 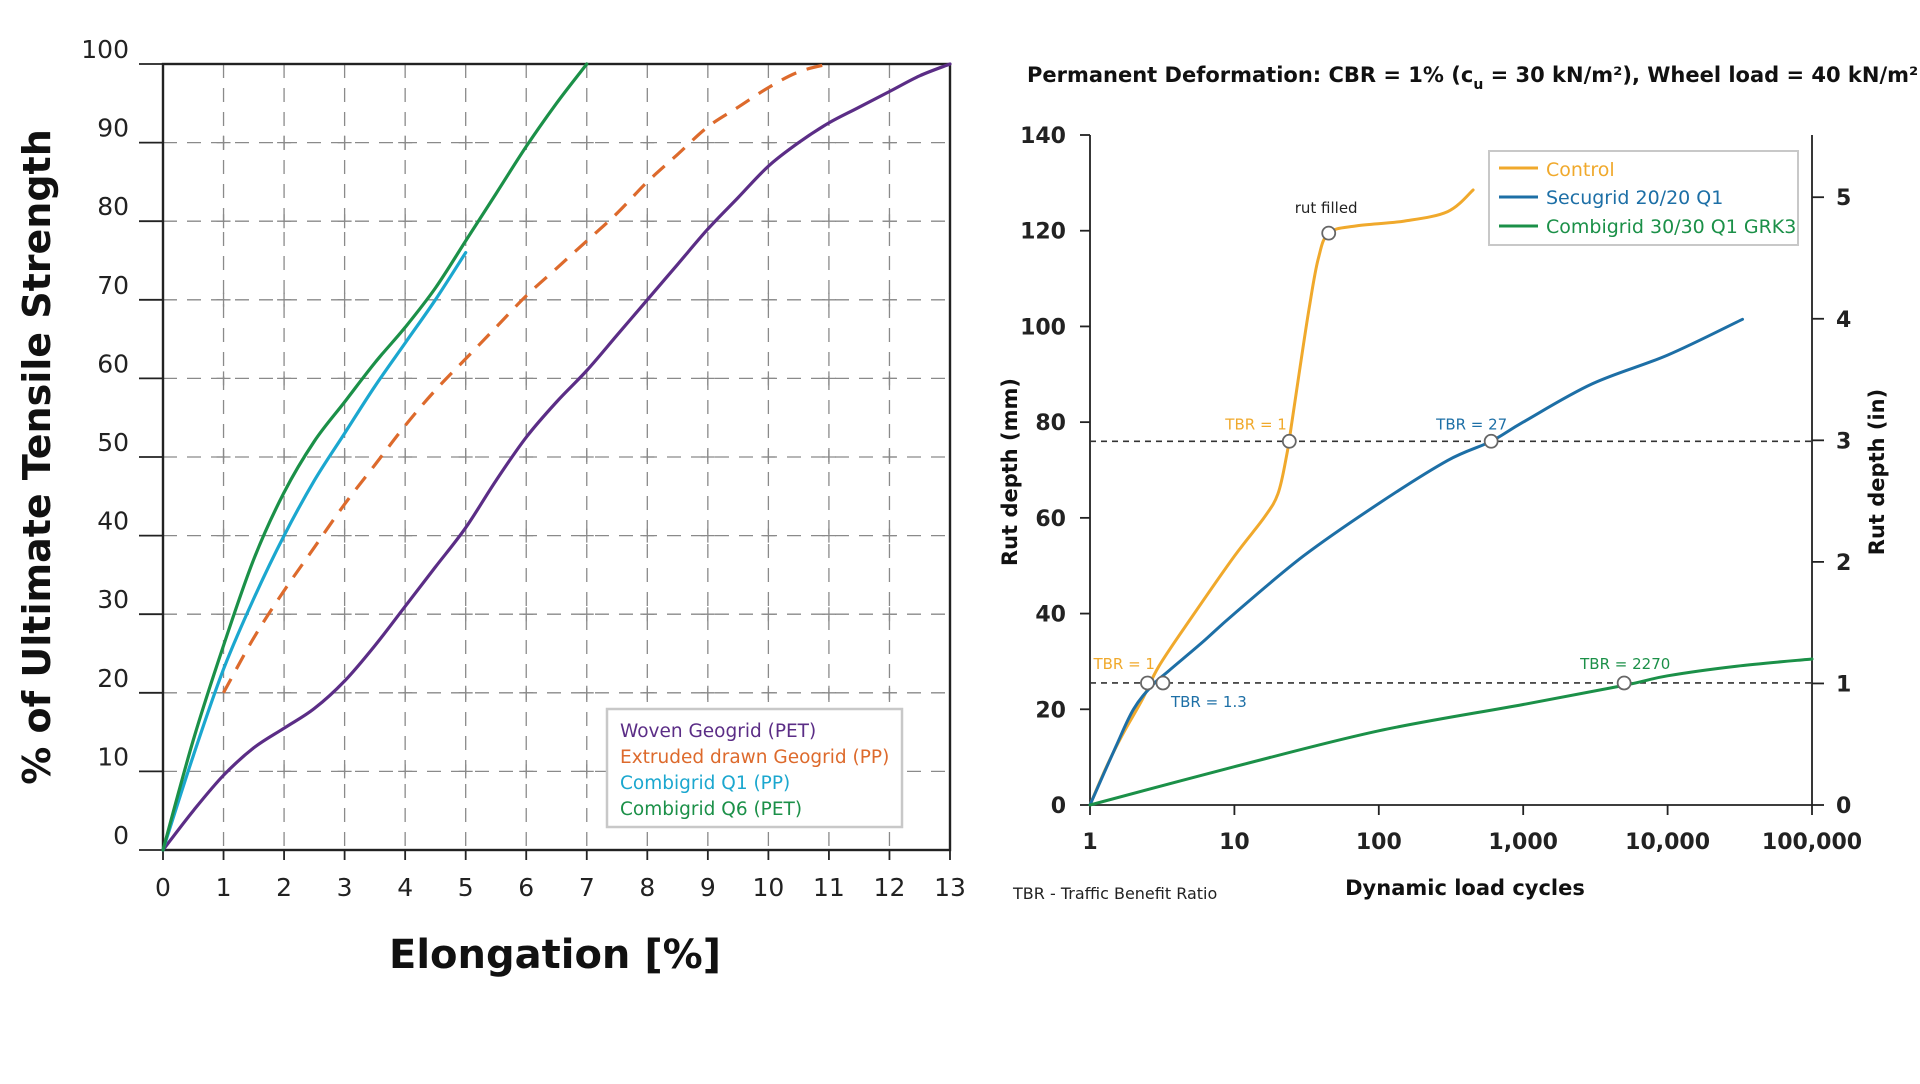 What do you see at coordinates (829, 887) in the screenshot?
I see `tensile-x-tick-label: 11` at bounding box center [829, 887].